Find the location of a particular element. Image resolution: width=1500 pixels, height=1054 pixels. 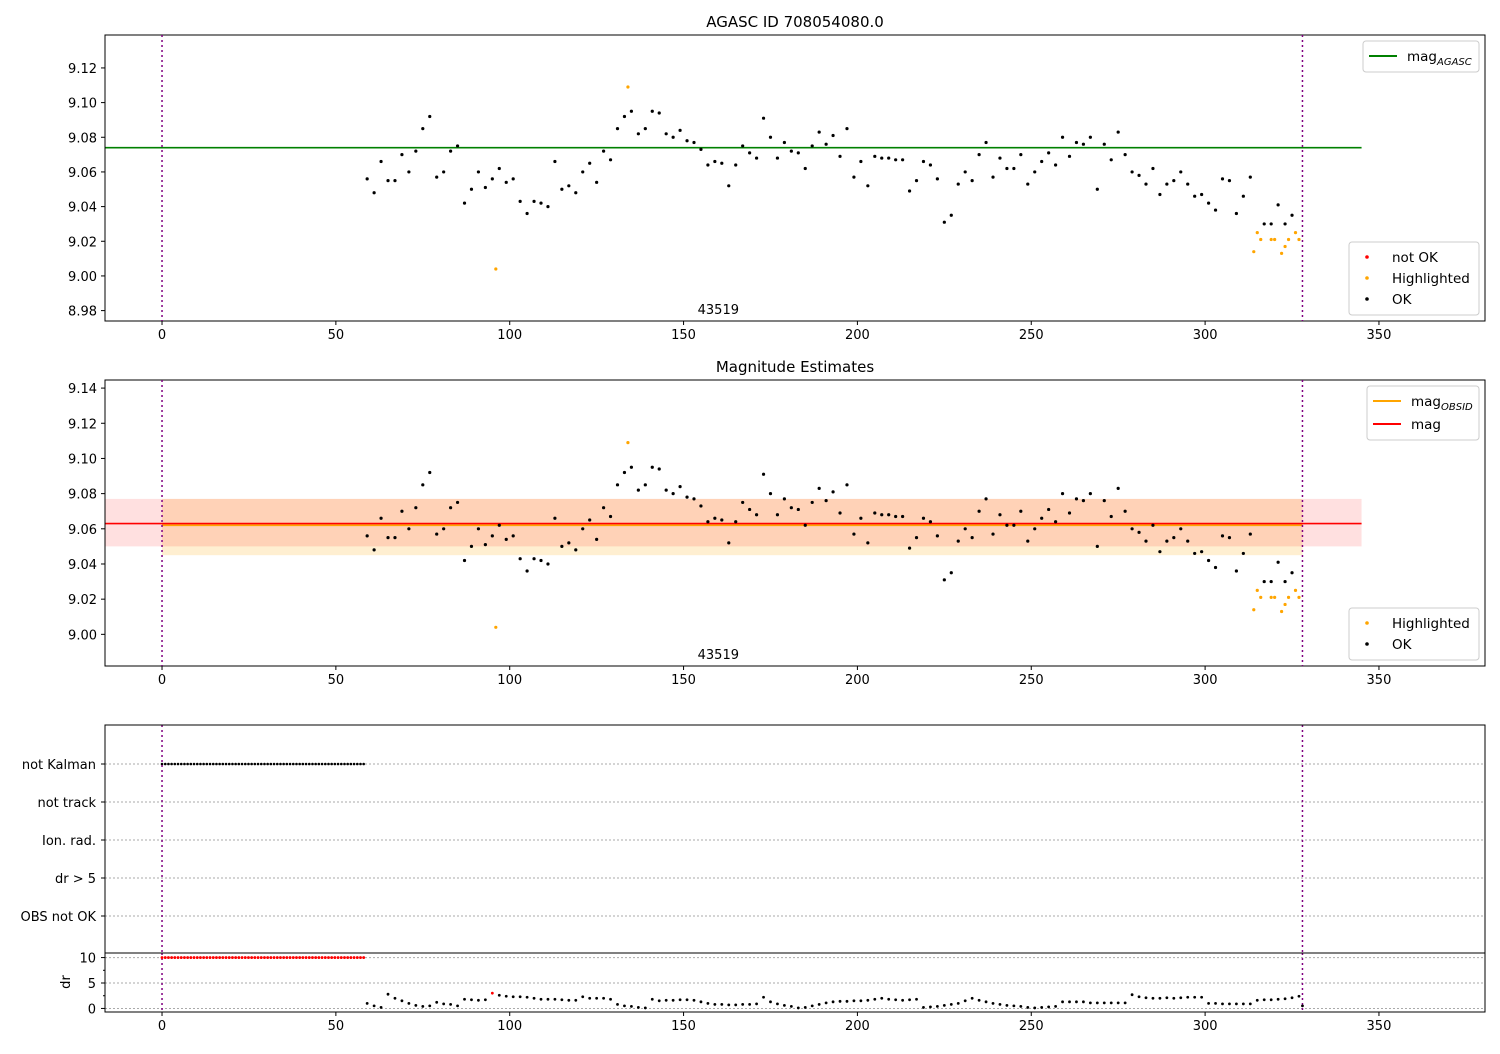

axes-frame is located at coordinates (795, 982).